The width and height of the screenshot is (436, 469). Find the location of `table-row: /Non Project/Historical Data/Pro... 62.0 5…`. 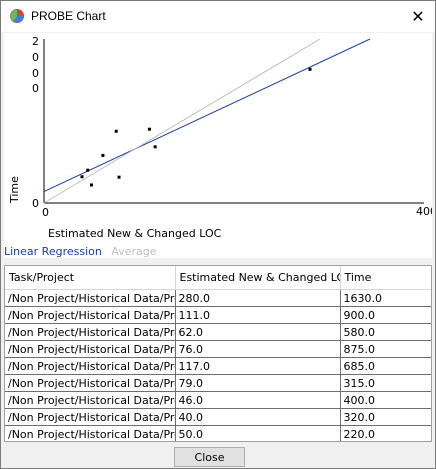

table-row: /Non Project/Historical Data/Pro... 62.0 5… is located at coordinates (218, 332).